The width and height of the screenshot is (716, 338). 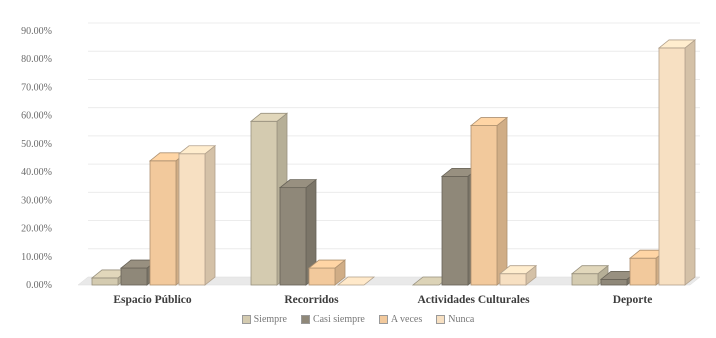 I want to click on y-tick-label: 60.00%, so click(x=36, y=116).